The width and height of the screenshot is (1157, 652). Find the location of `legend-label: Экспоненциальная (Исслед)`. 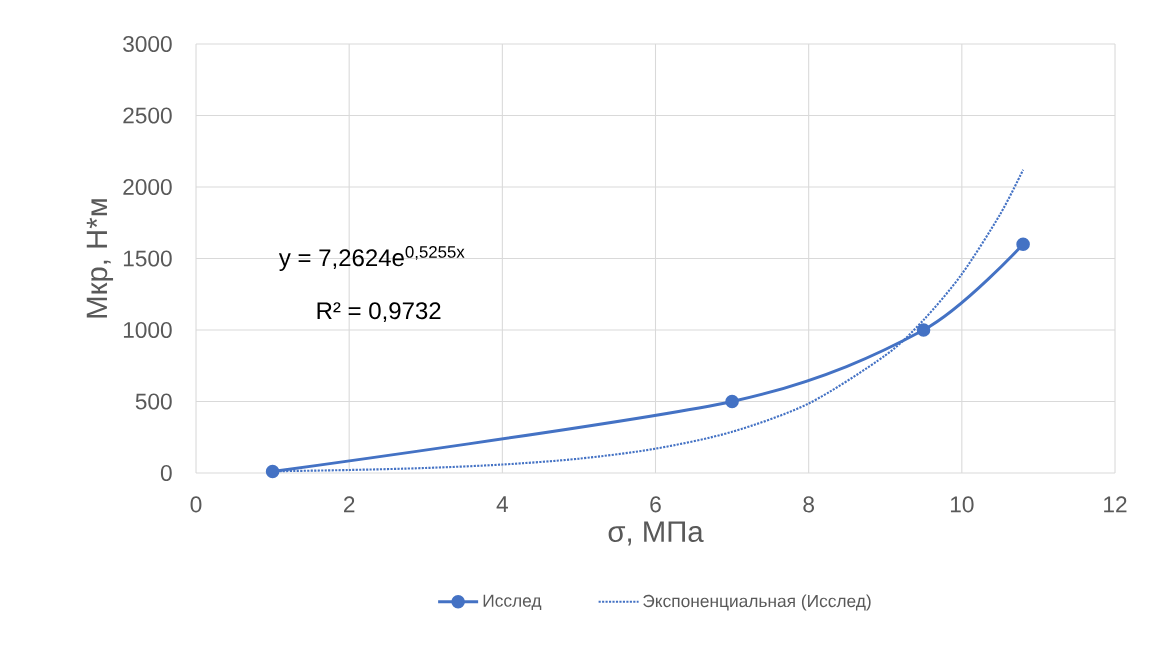

legend-label: Экспоненциальная (Исслед) is located at coordinates (757, 602).